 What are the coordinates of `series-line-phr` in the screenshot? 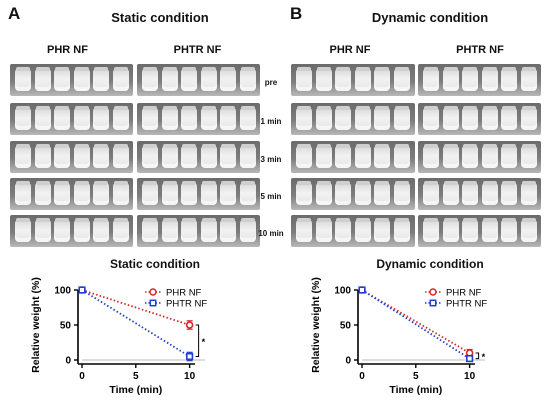 It's located at (416, 321).